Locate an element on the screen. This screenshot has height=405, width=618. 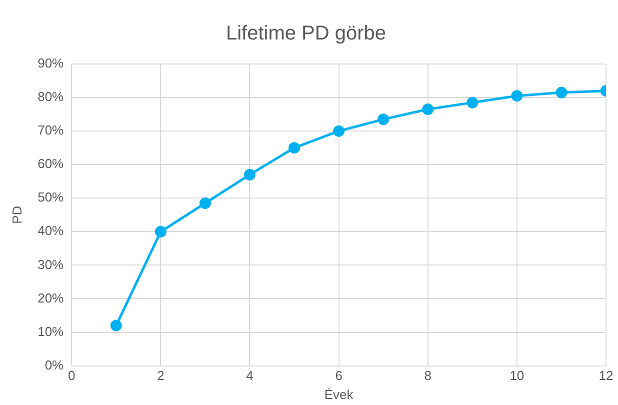
y-tick-label: 0% is located at coordinates (54, 364).